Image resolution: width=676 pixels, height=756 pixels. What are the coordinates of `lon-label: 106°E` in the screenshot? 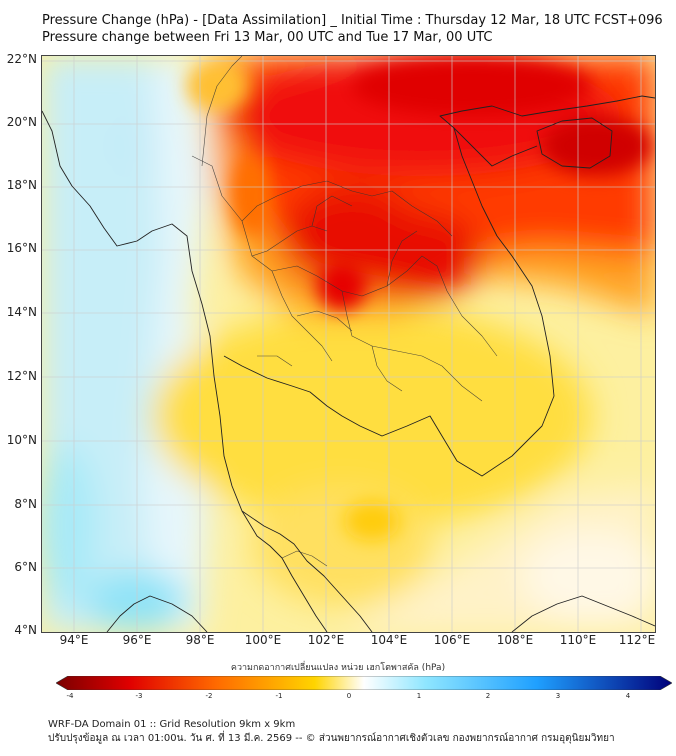 It's located at (452, 640).